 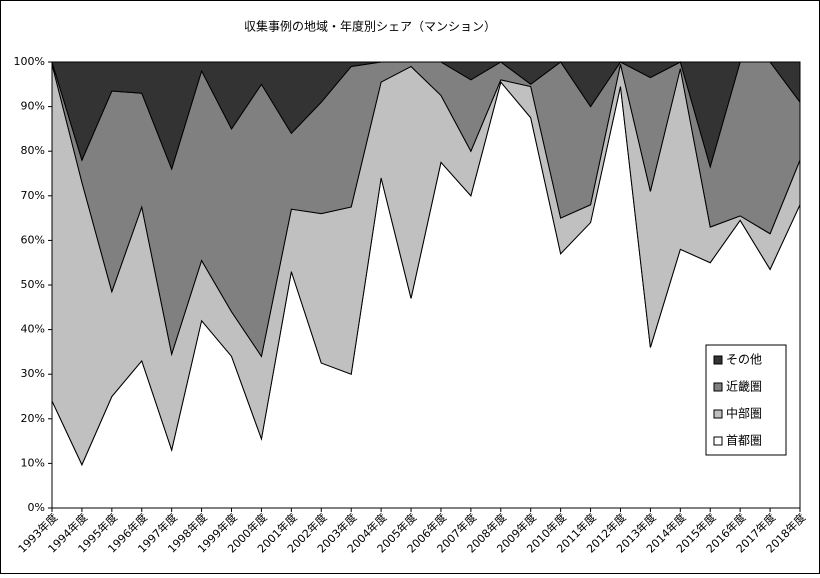 I want to click on y-tick-label: 90%, so click(x=33, y=106).